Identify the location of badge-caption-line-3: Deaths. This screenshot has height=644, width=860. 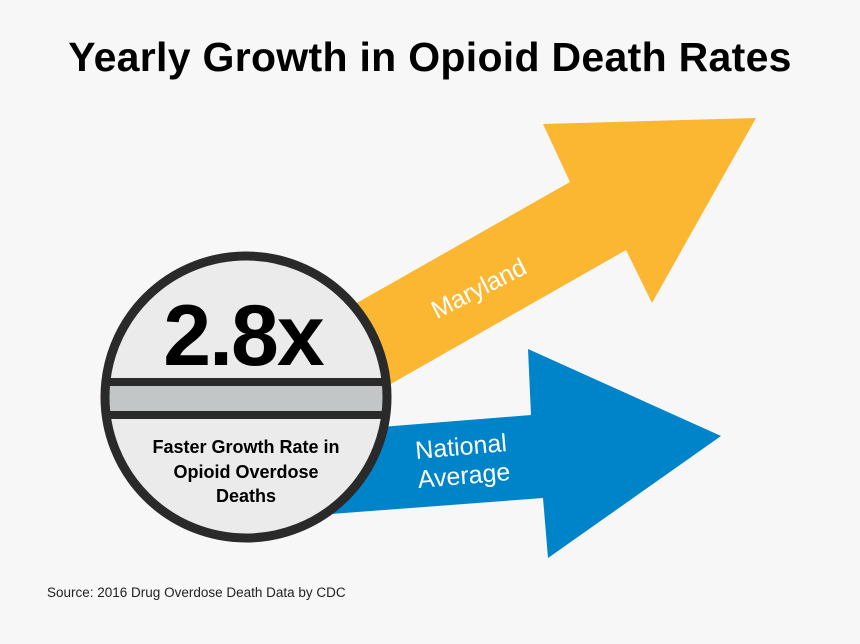
(246, 496).